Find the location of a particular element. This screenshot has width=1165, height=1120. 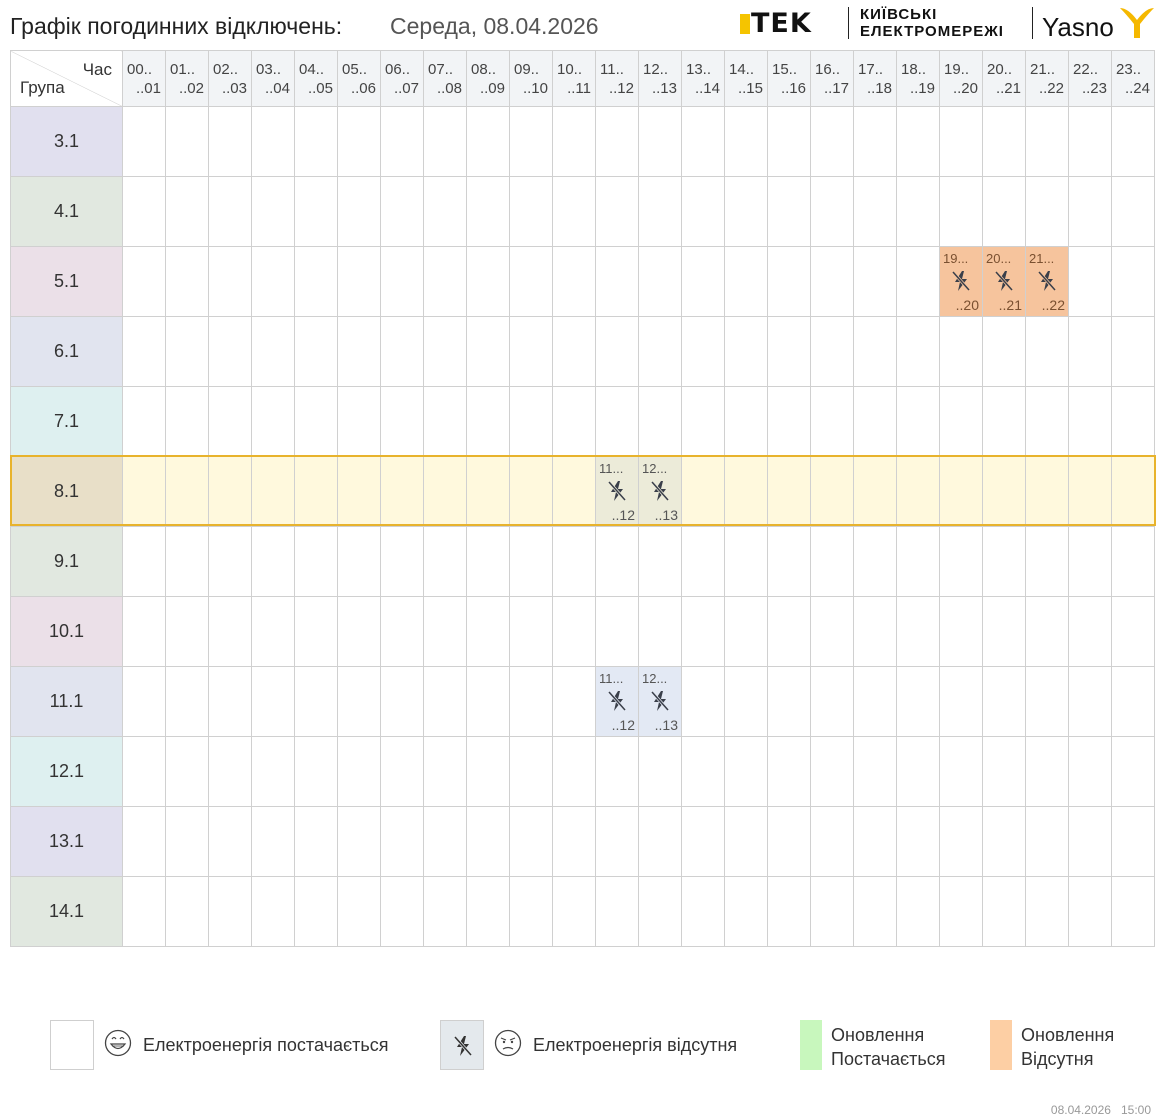

hour-header-cell: 21.. ..22 is located at coordinates (1047, 78).